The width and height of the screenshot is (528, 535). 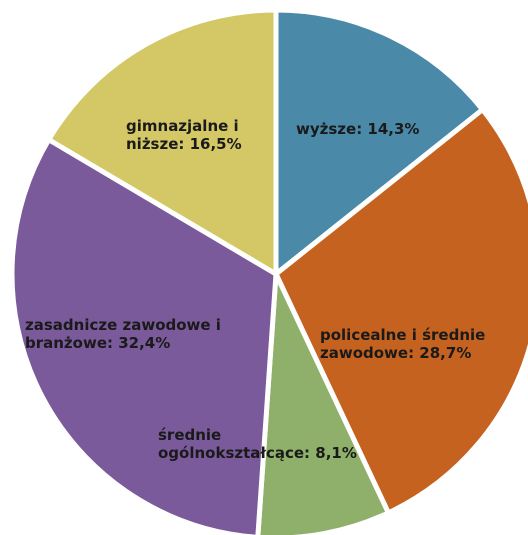 What do you see at coordinates (402, 335) in the screenshot?
I see `pie-slice-label-line: policealne i średnie` at bounding box center [402, 335].